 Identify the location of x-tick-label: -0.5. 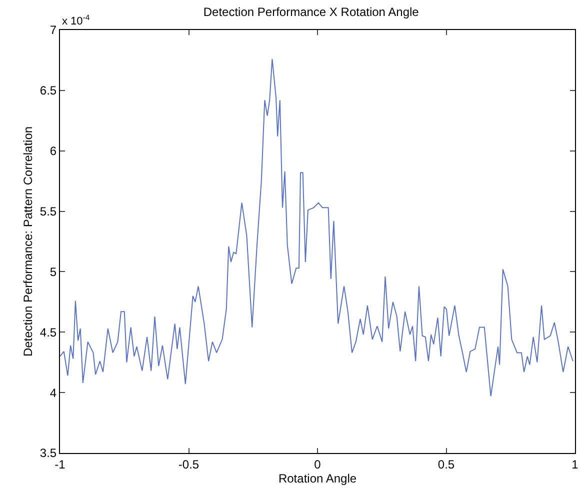
(189, 464).